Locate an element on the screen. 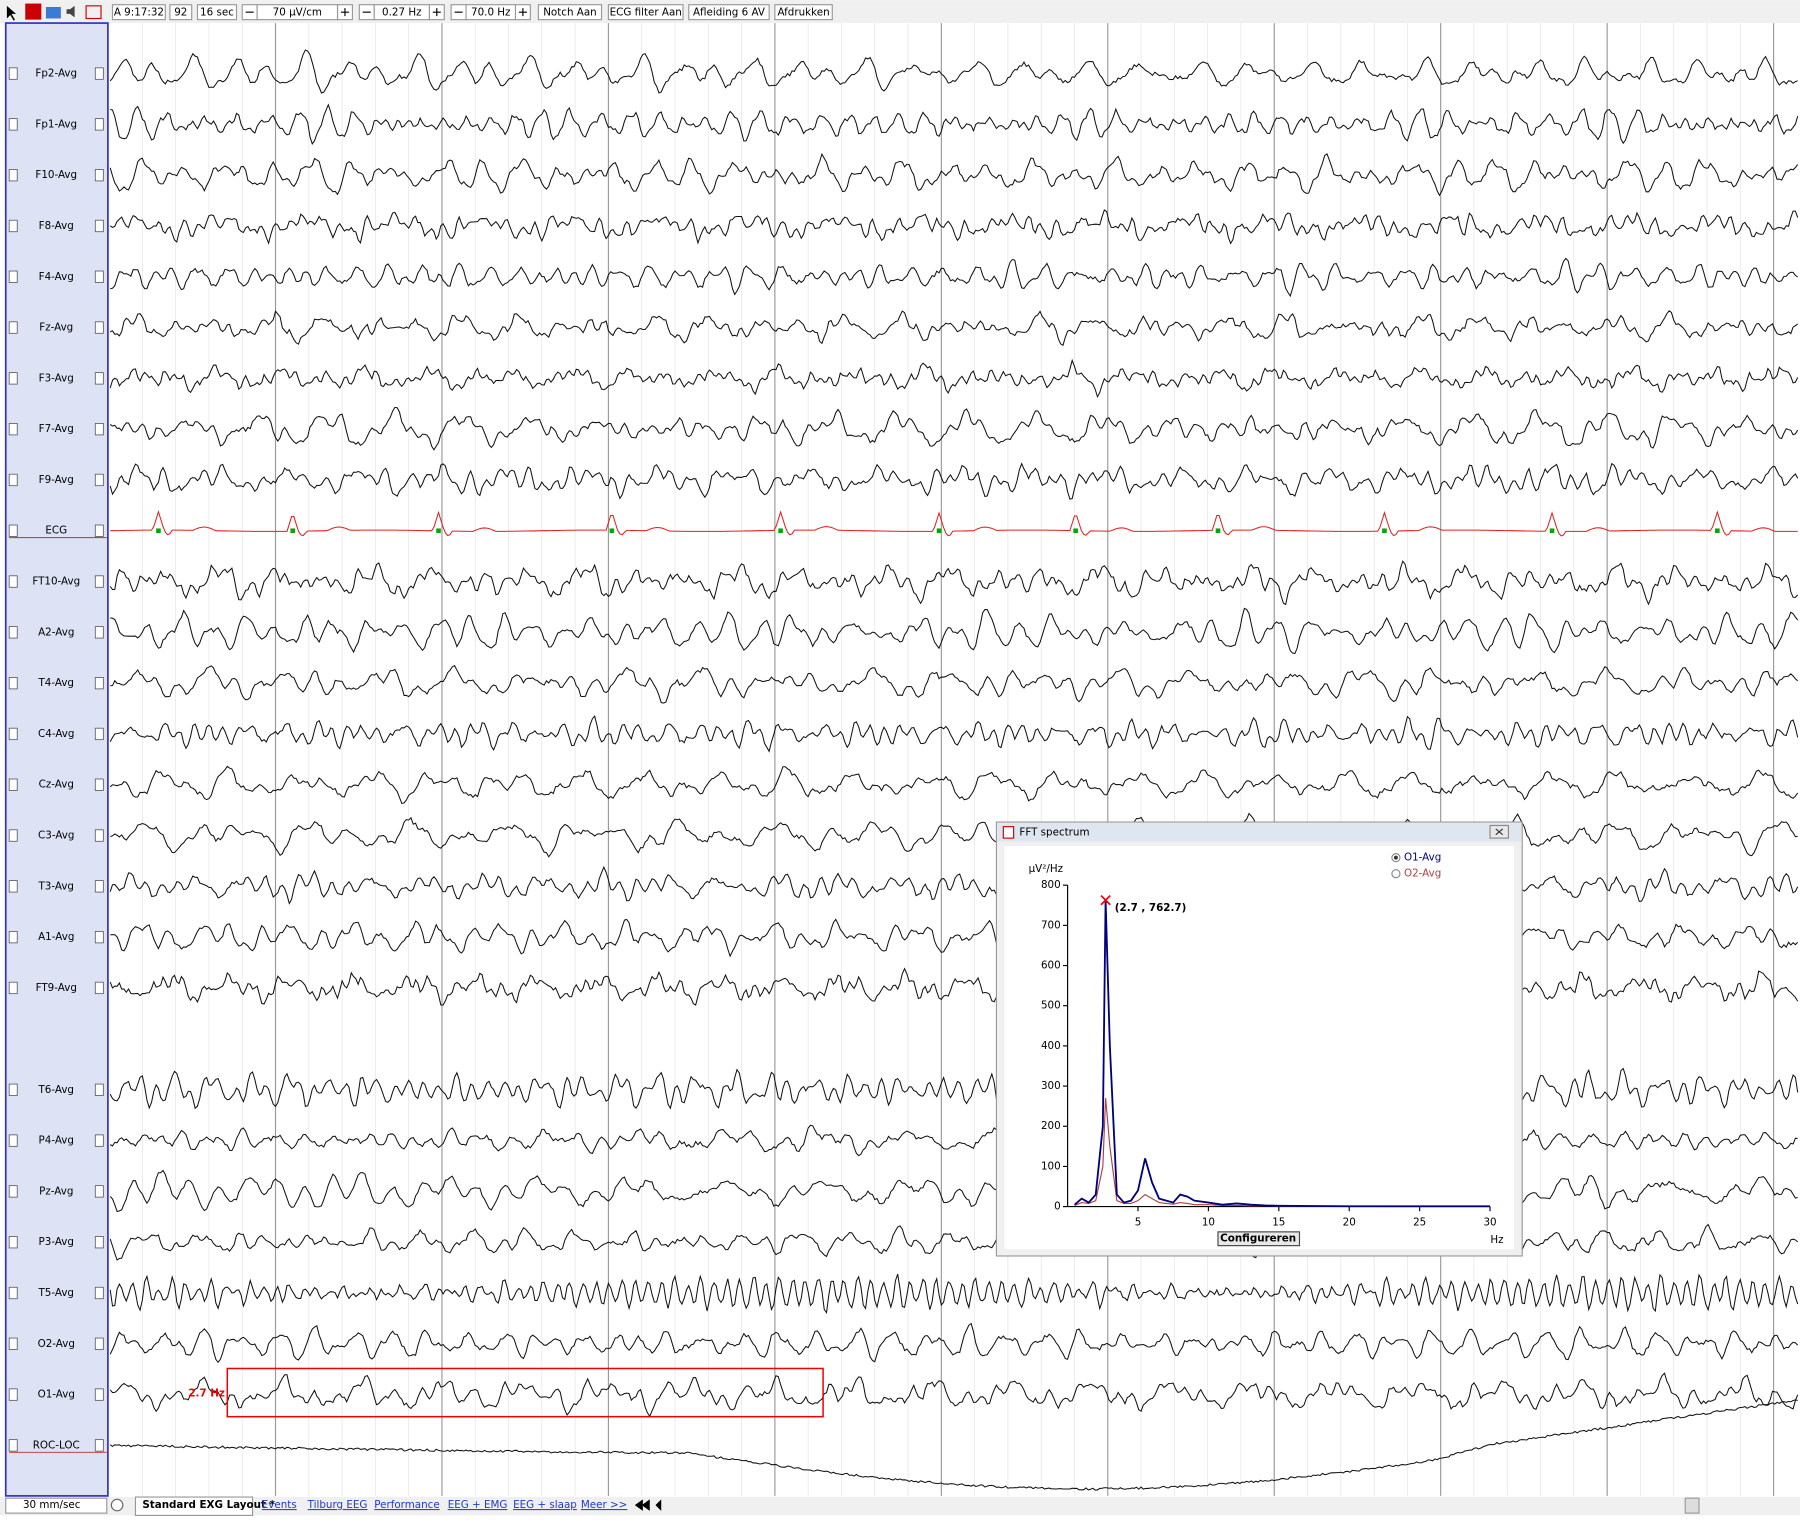 The width and height of the screenshot is (1800, 1527). settings-icon is located at coordinates (117, 1505).